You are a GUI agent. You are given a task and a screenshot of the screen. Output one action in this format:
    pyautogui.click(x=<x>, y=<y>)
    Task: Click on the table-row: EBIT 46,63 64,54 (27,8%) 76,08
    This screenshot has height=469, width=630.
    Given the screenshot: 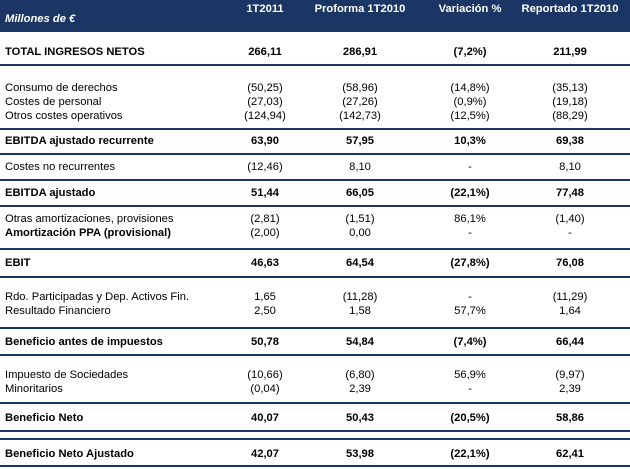 What is the action you would take?
    pyautogui.click(x=315, y=263)
    